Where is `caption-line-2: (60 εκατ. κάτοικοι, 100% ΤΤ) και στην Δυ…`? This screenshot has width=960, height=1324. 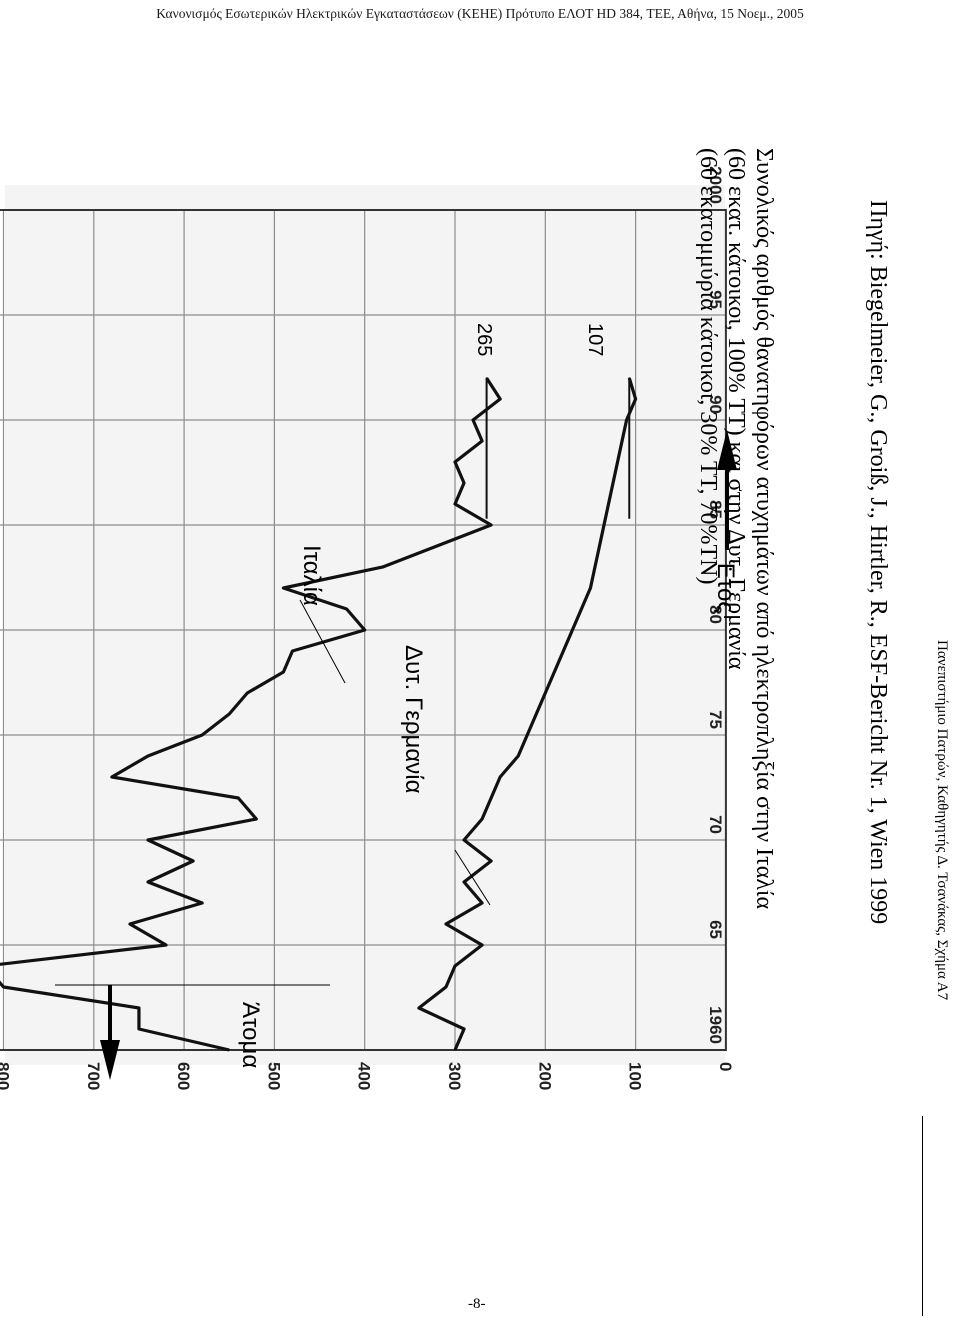
caption-line-2: (60 εκατ. κάτοικοι, 100% ΤΤ) και στην Δυ… is located at coordinates (736, 409).